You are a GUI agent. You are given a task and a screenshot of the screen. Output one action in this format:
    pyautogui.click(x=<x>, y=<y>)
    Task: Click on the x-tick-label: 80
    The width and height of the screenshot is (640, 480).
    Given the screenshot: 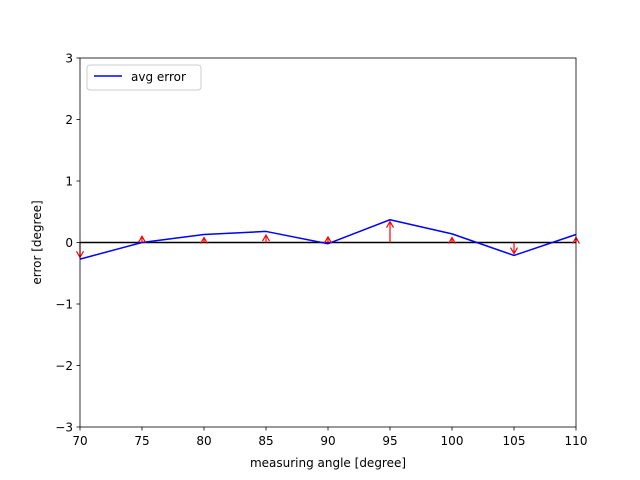 What is the action you would take?
    pyautogui.click(x=203, y=441)
    